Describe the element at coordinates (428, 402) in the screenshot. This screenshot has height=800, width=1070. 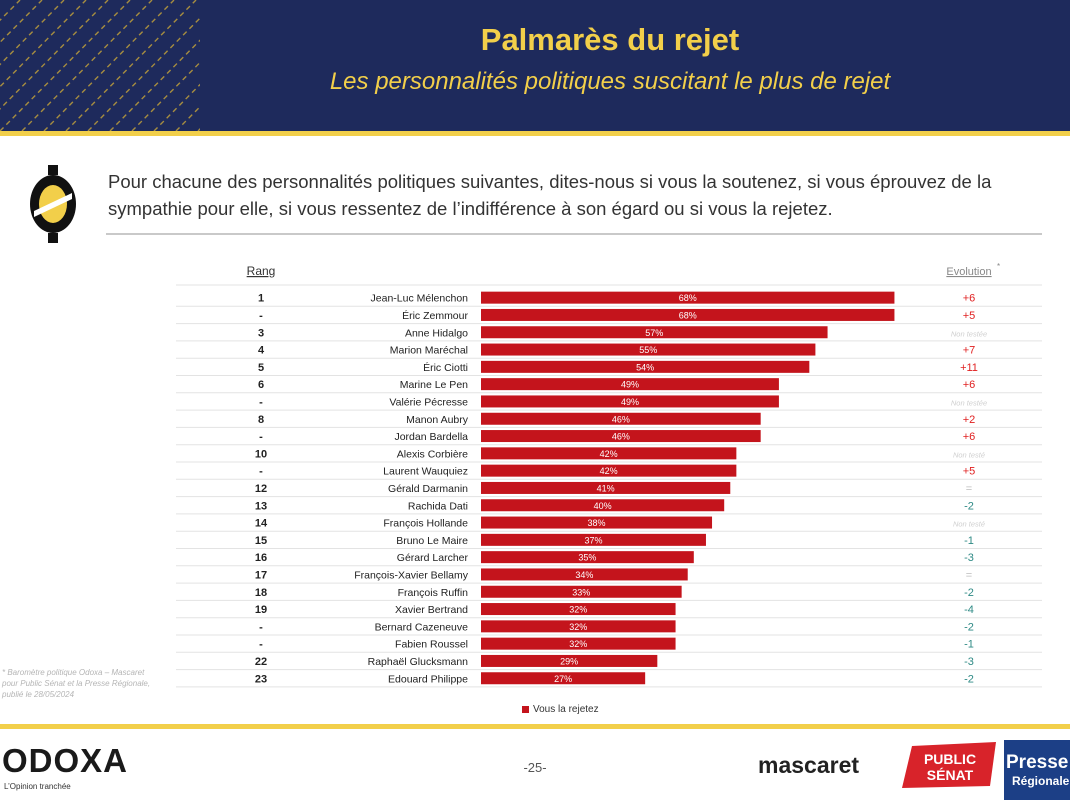
I see `person-name: Valérie Pécresse` at that location.